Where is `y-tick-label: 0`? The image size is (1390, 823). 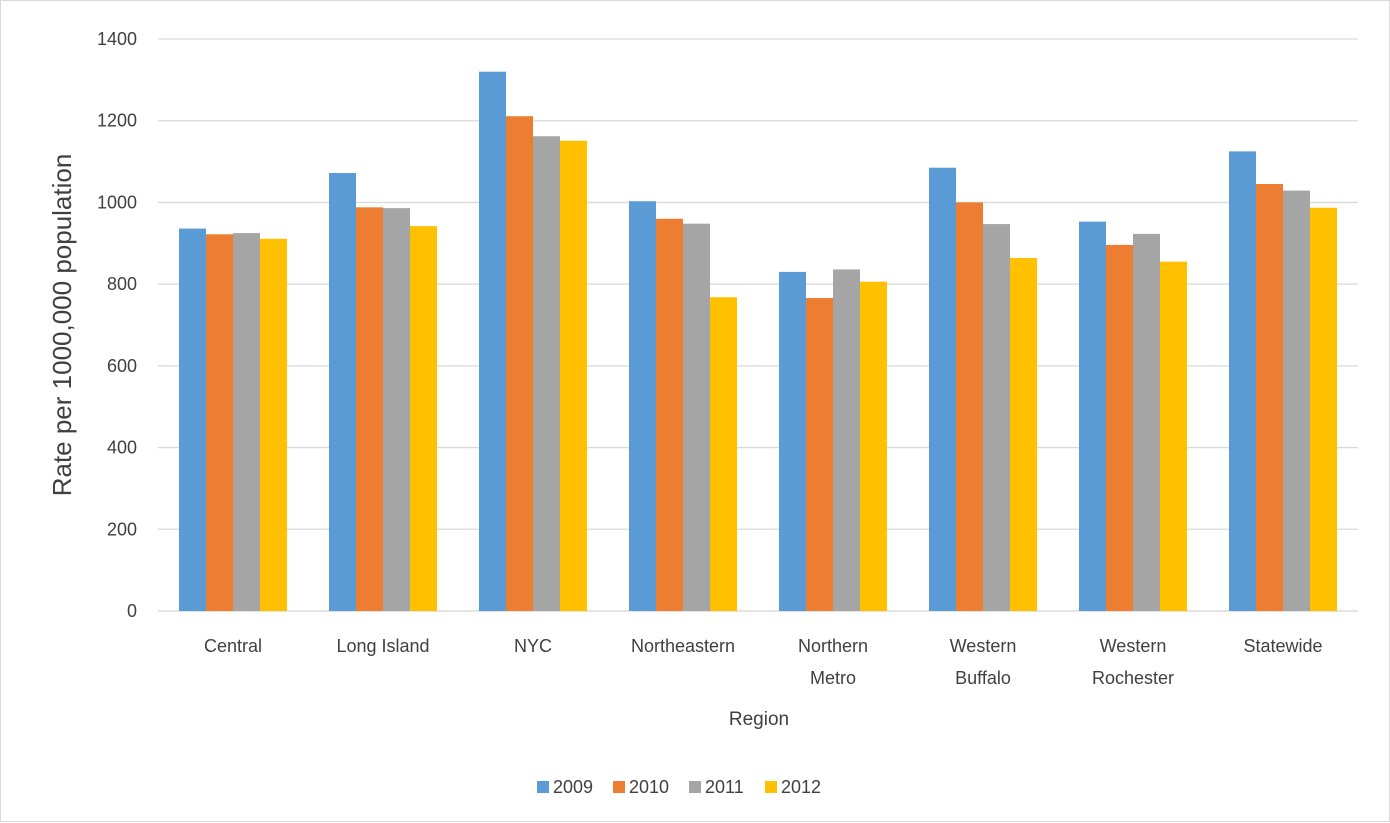 y-tick-label: 0 is located at coordinates (132, 611).